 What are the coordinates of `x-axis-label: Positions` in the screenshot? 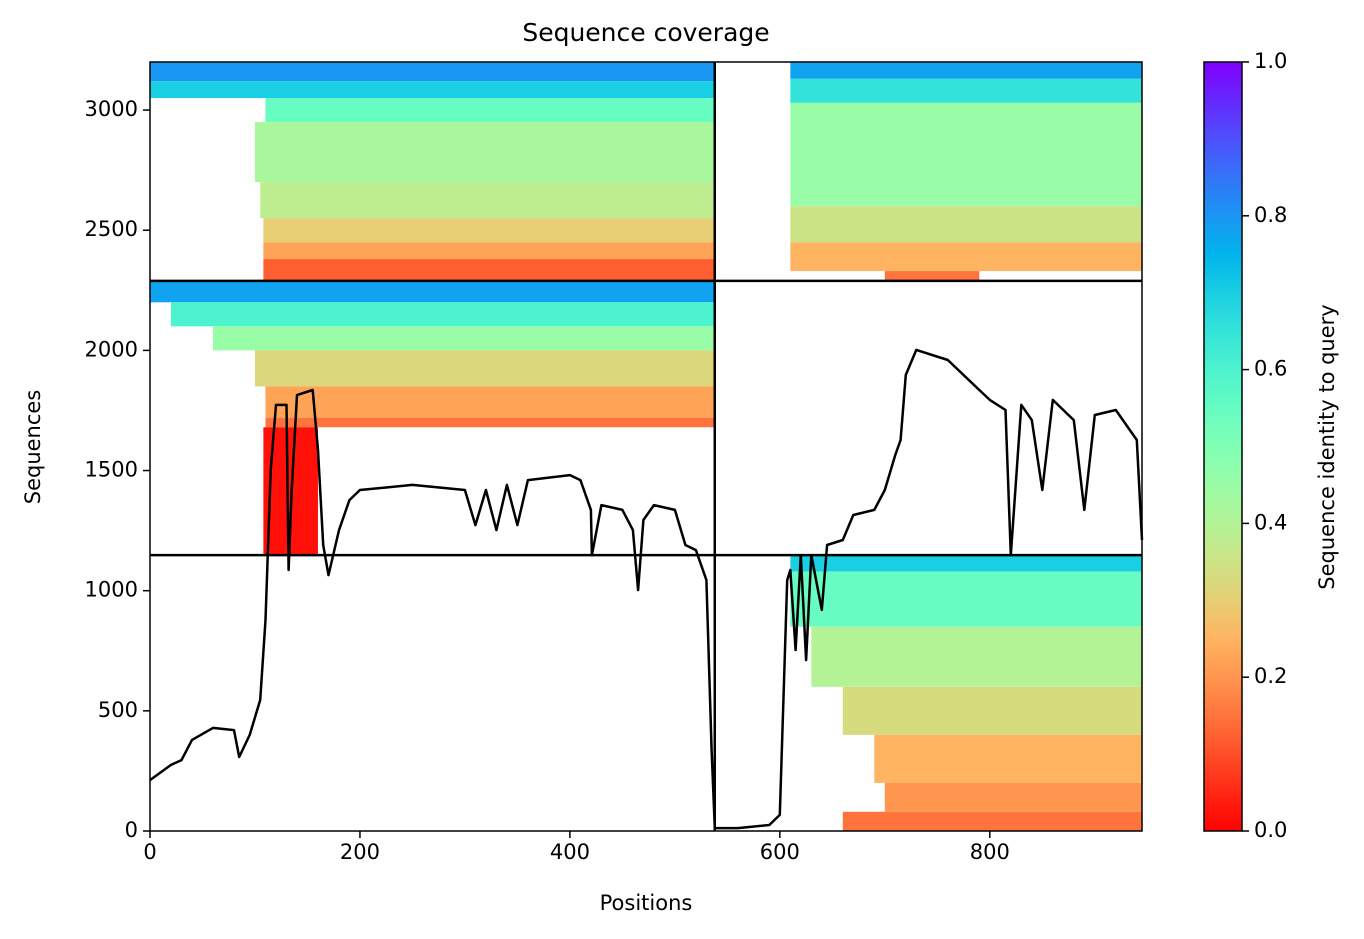 It's located at (646, 903).